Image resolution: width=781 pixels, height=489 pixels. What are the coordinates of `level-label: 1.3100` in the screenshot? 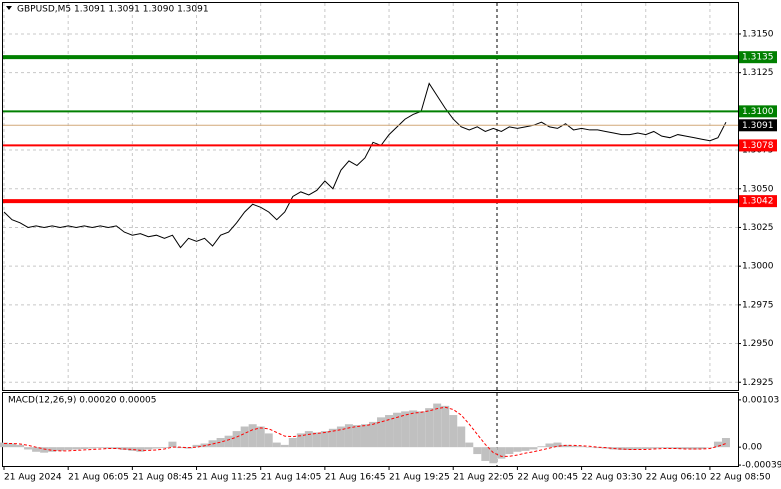 It's located at (758, 112).